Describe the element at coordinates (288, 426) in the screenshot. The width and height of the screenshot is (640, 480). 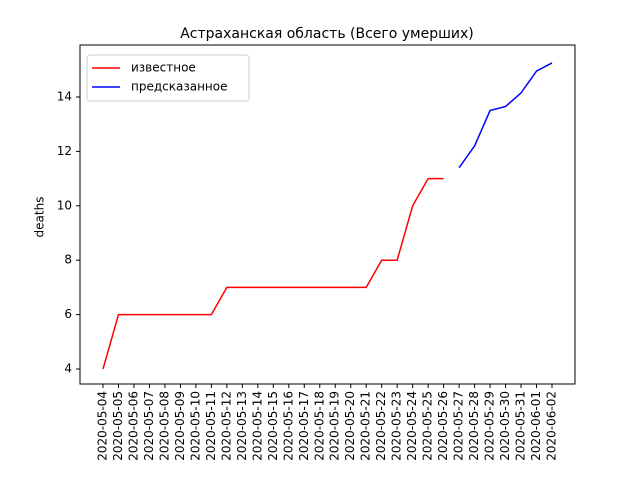
I see `x-tick-label: 2020-05-16` at that location.